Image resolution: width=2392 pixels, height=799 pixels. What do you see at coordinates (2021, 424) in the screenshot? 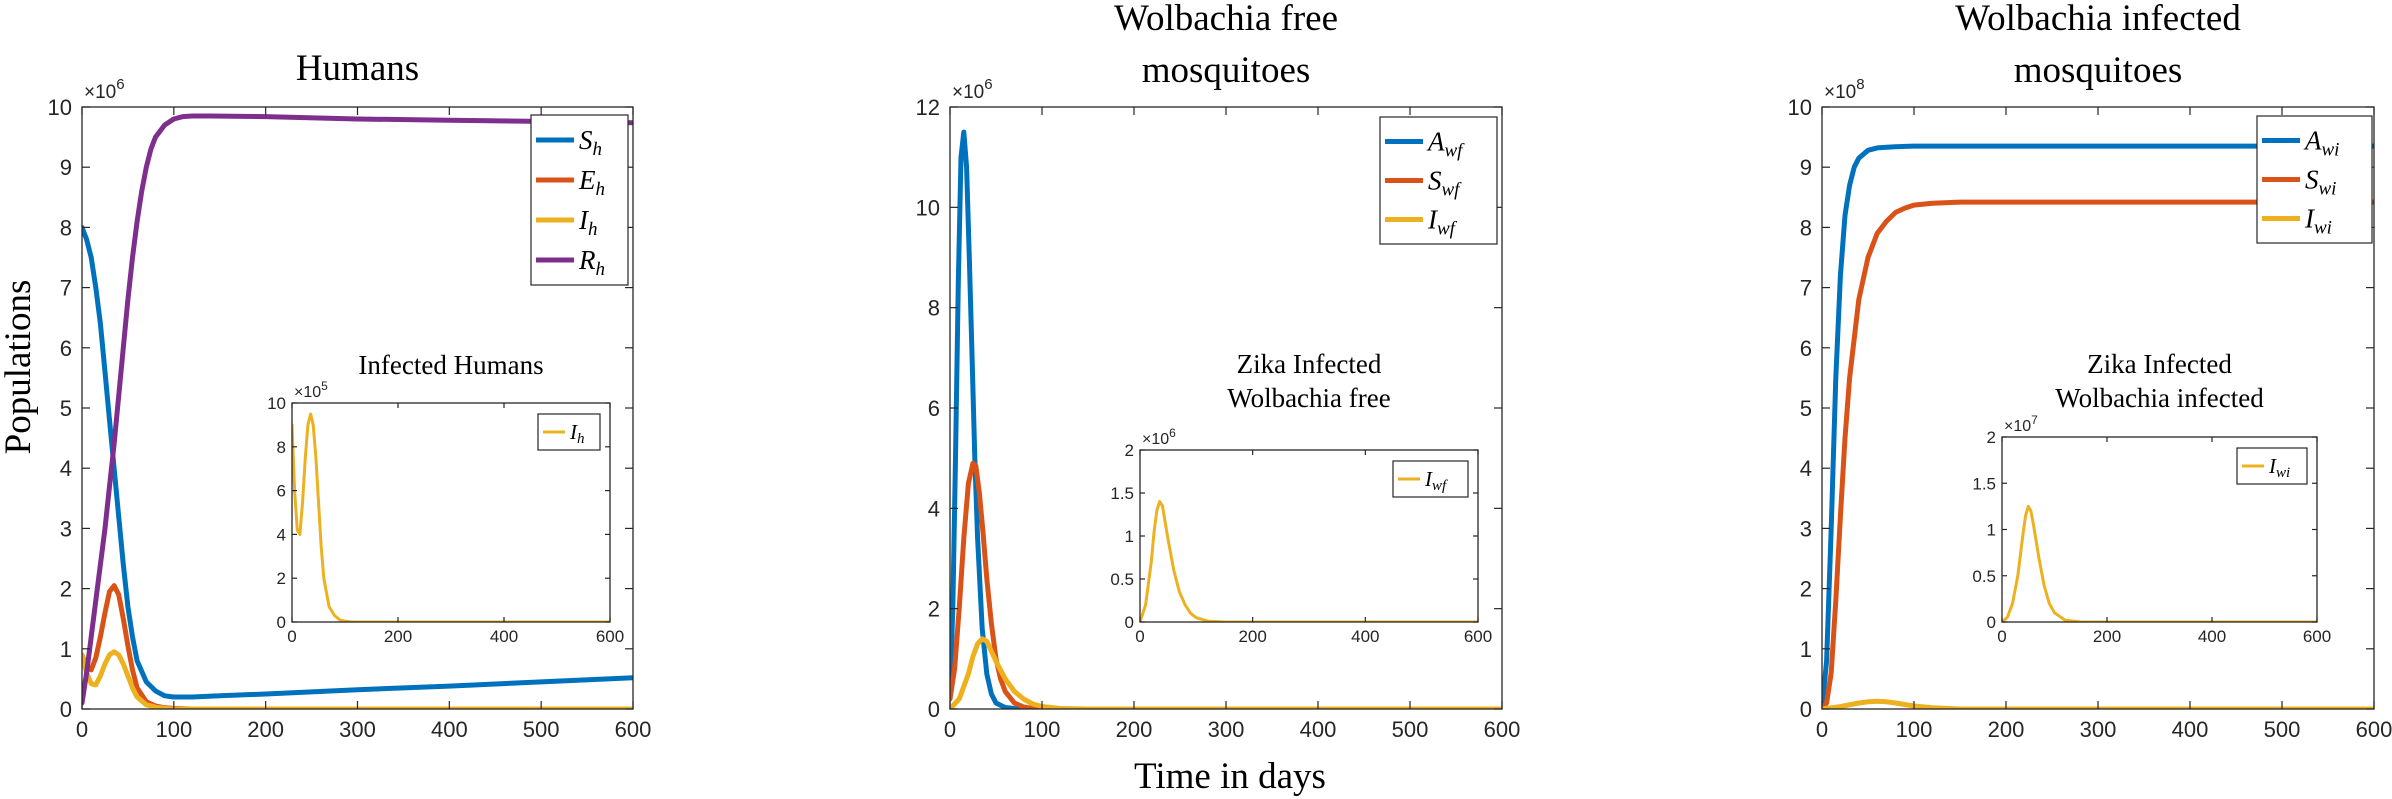
I see `y-exponent-label: ×10⁷` at bounding box center [2021, 424].